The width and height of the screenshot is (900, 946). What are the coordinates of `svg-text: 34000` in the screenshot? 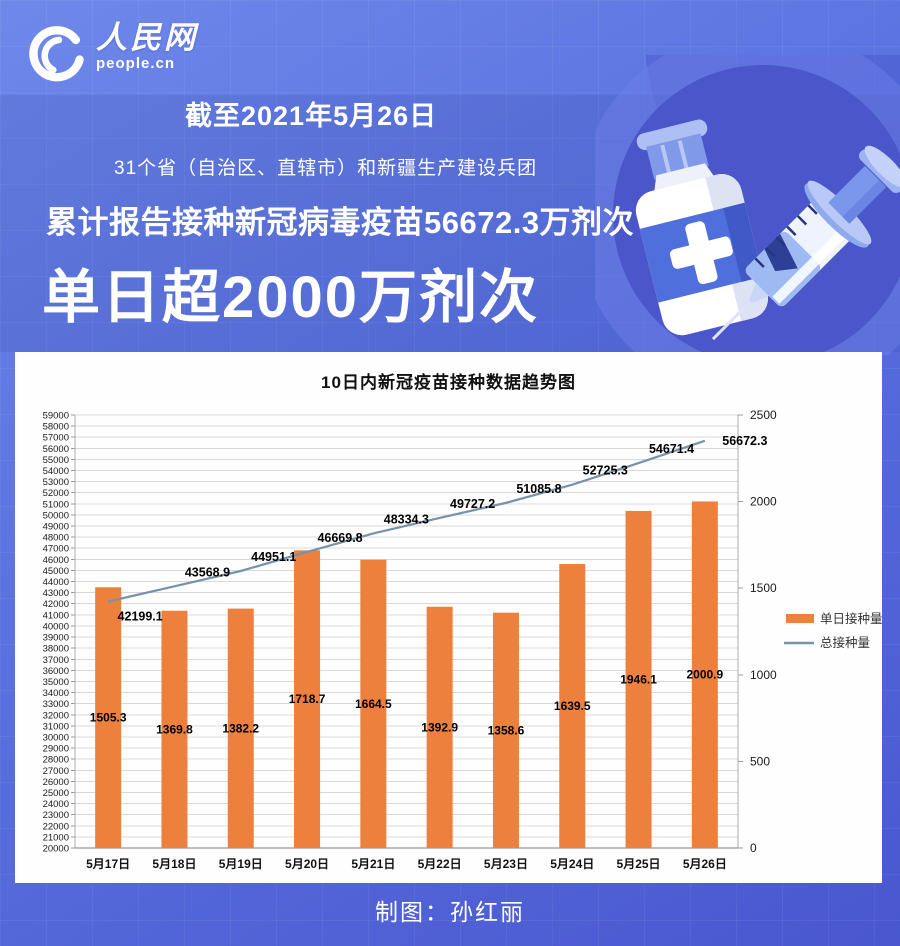 It's located at (56, 693).